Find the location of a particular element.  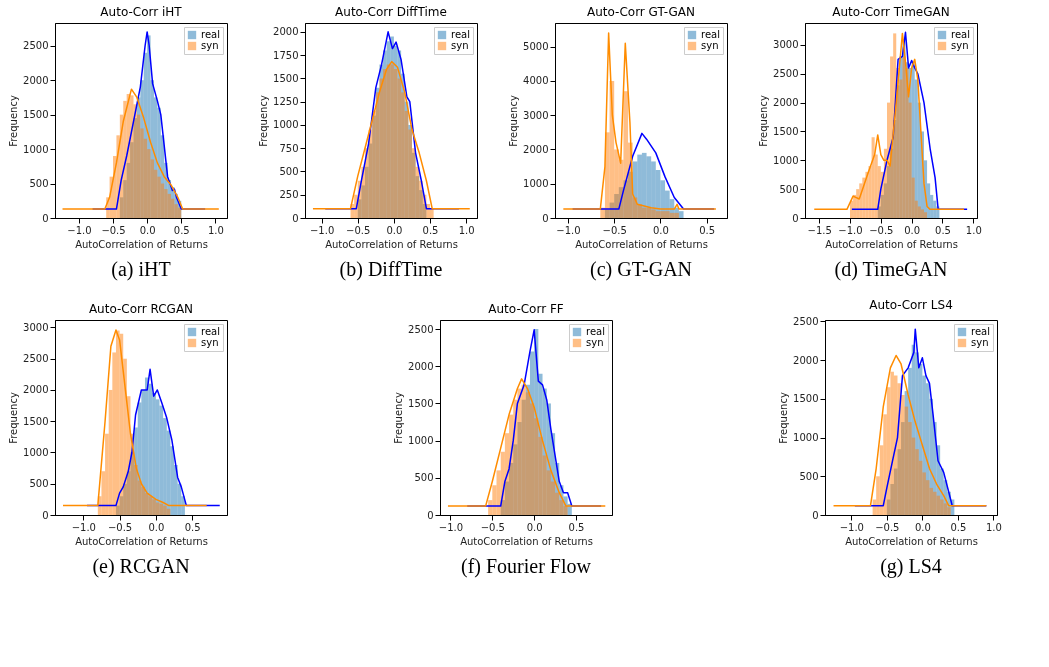

y-tick-label: 5000 is located at coordinates (536, 47).